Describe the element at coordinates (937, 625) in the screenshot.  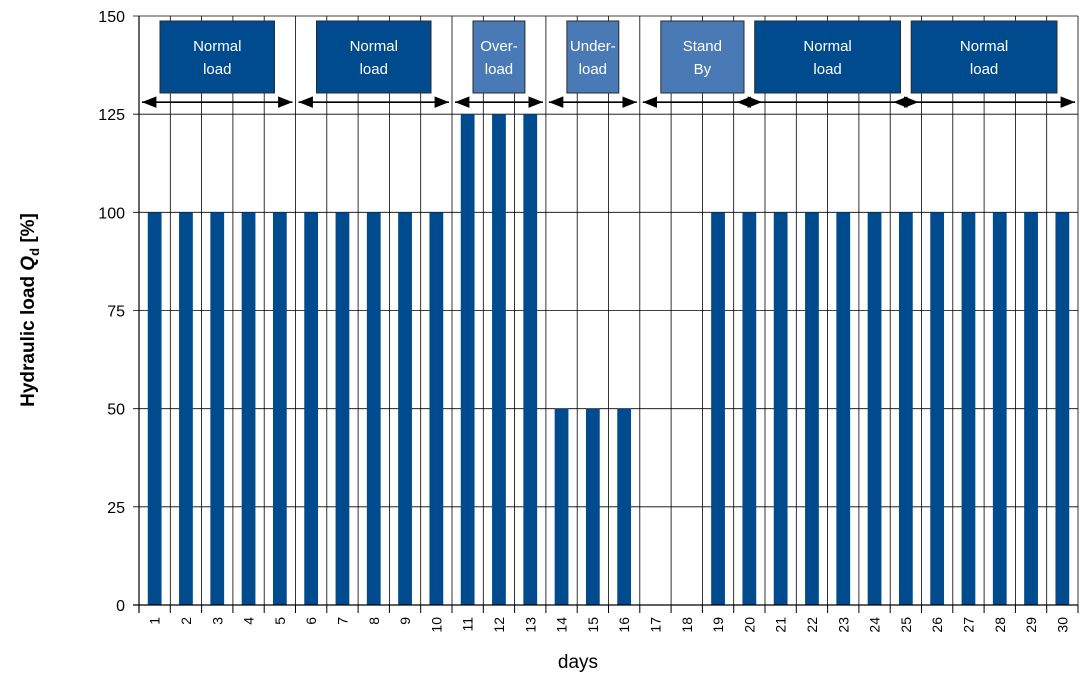
I see `x-tick-label: 26` at that location.